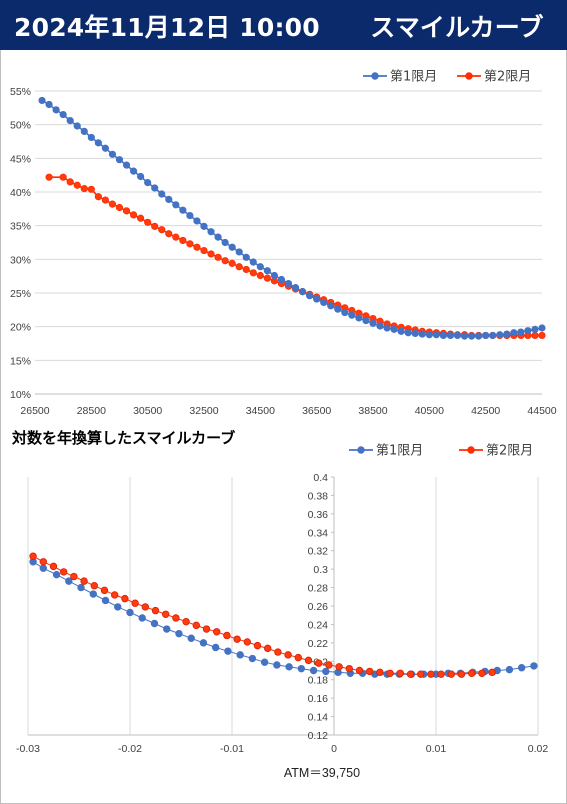 This screenshot has width=567, height=804. Describe the element at coordinates (20, 227) in the screenshot. I see `y-tick-label: 35%` at that location.